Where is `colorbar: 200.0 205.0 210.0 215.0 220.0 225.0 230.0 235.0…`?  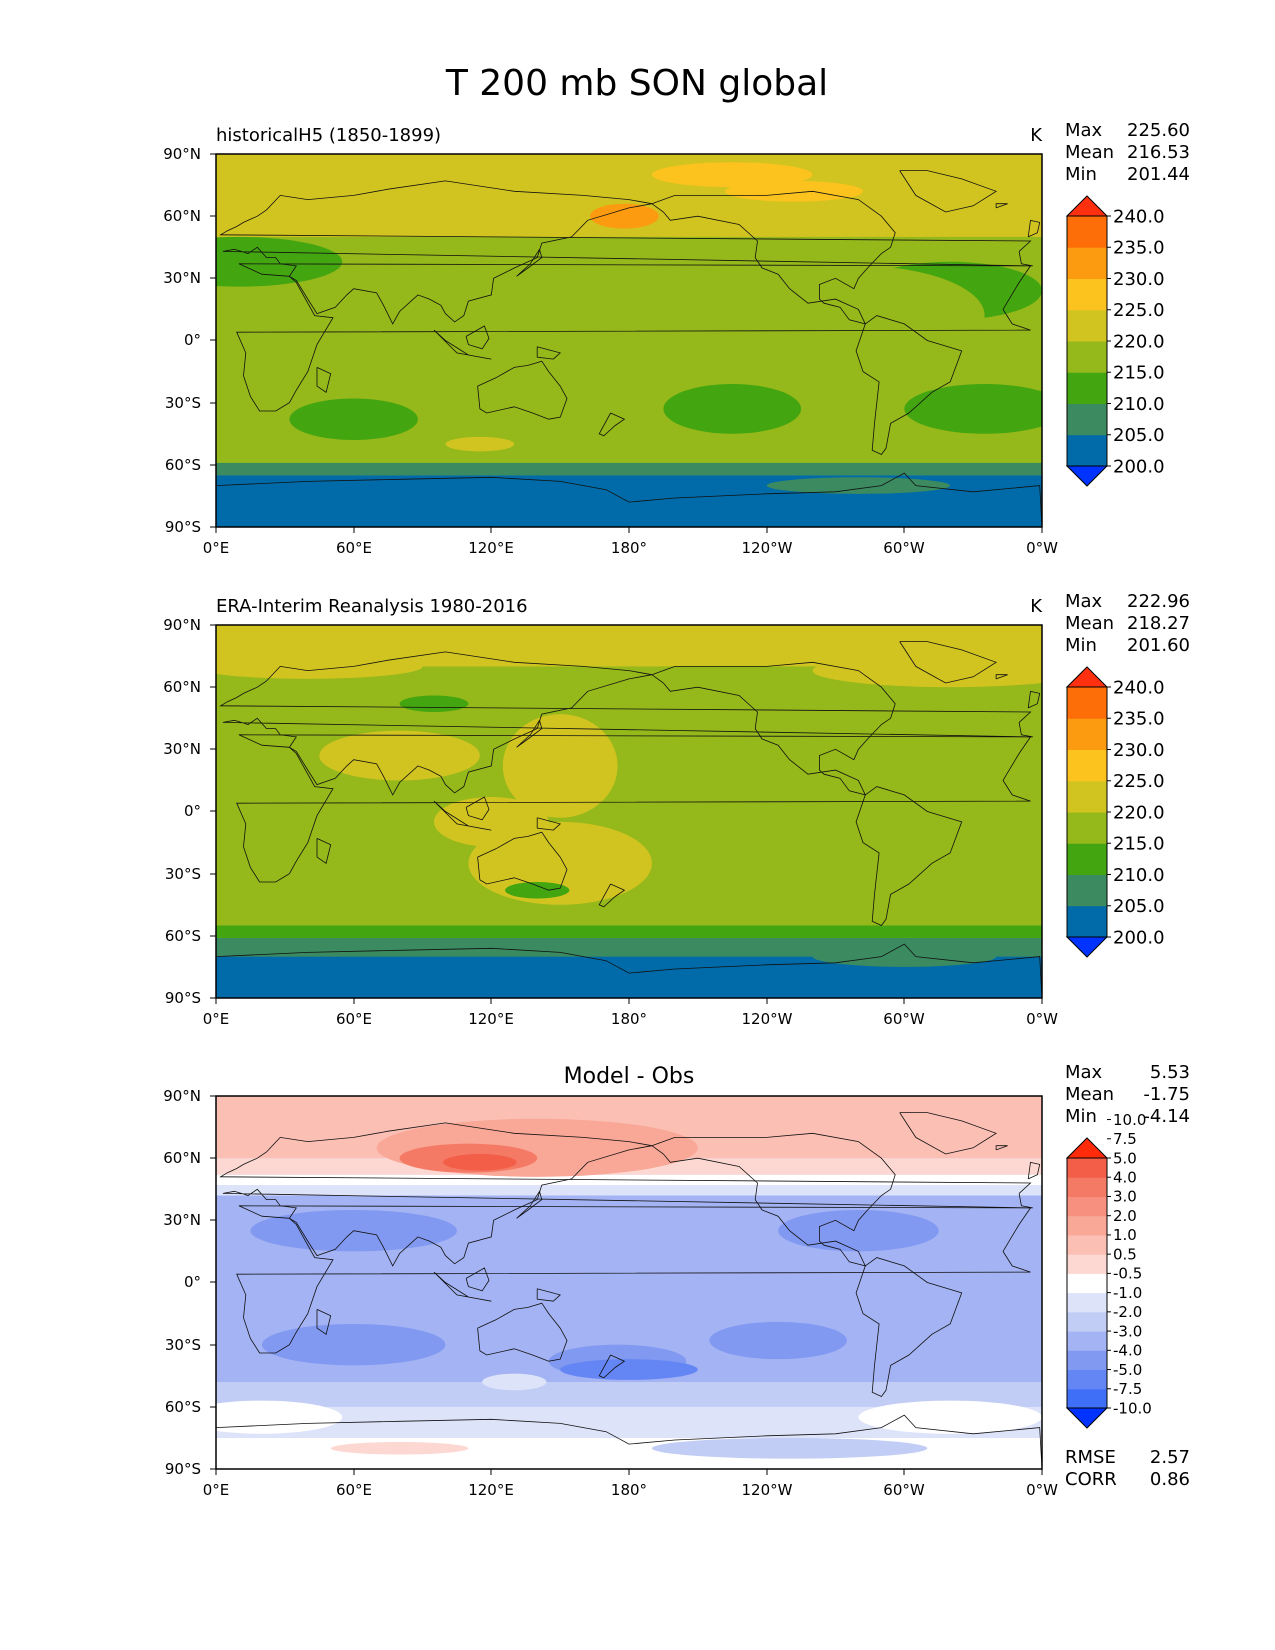
colorbar: 200.0 205.0 210.0 215.0 220.0 225.0 230.0 235.0… is located at coordinates (1115, 812).